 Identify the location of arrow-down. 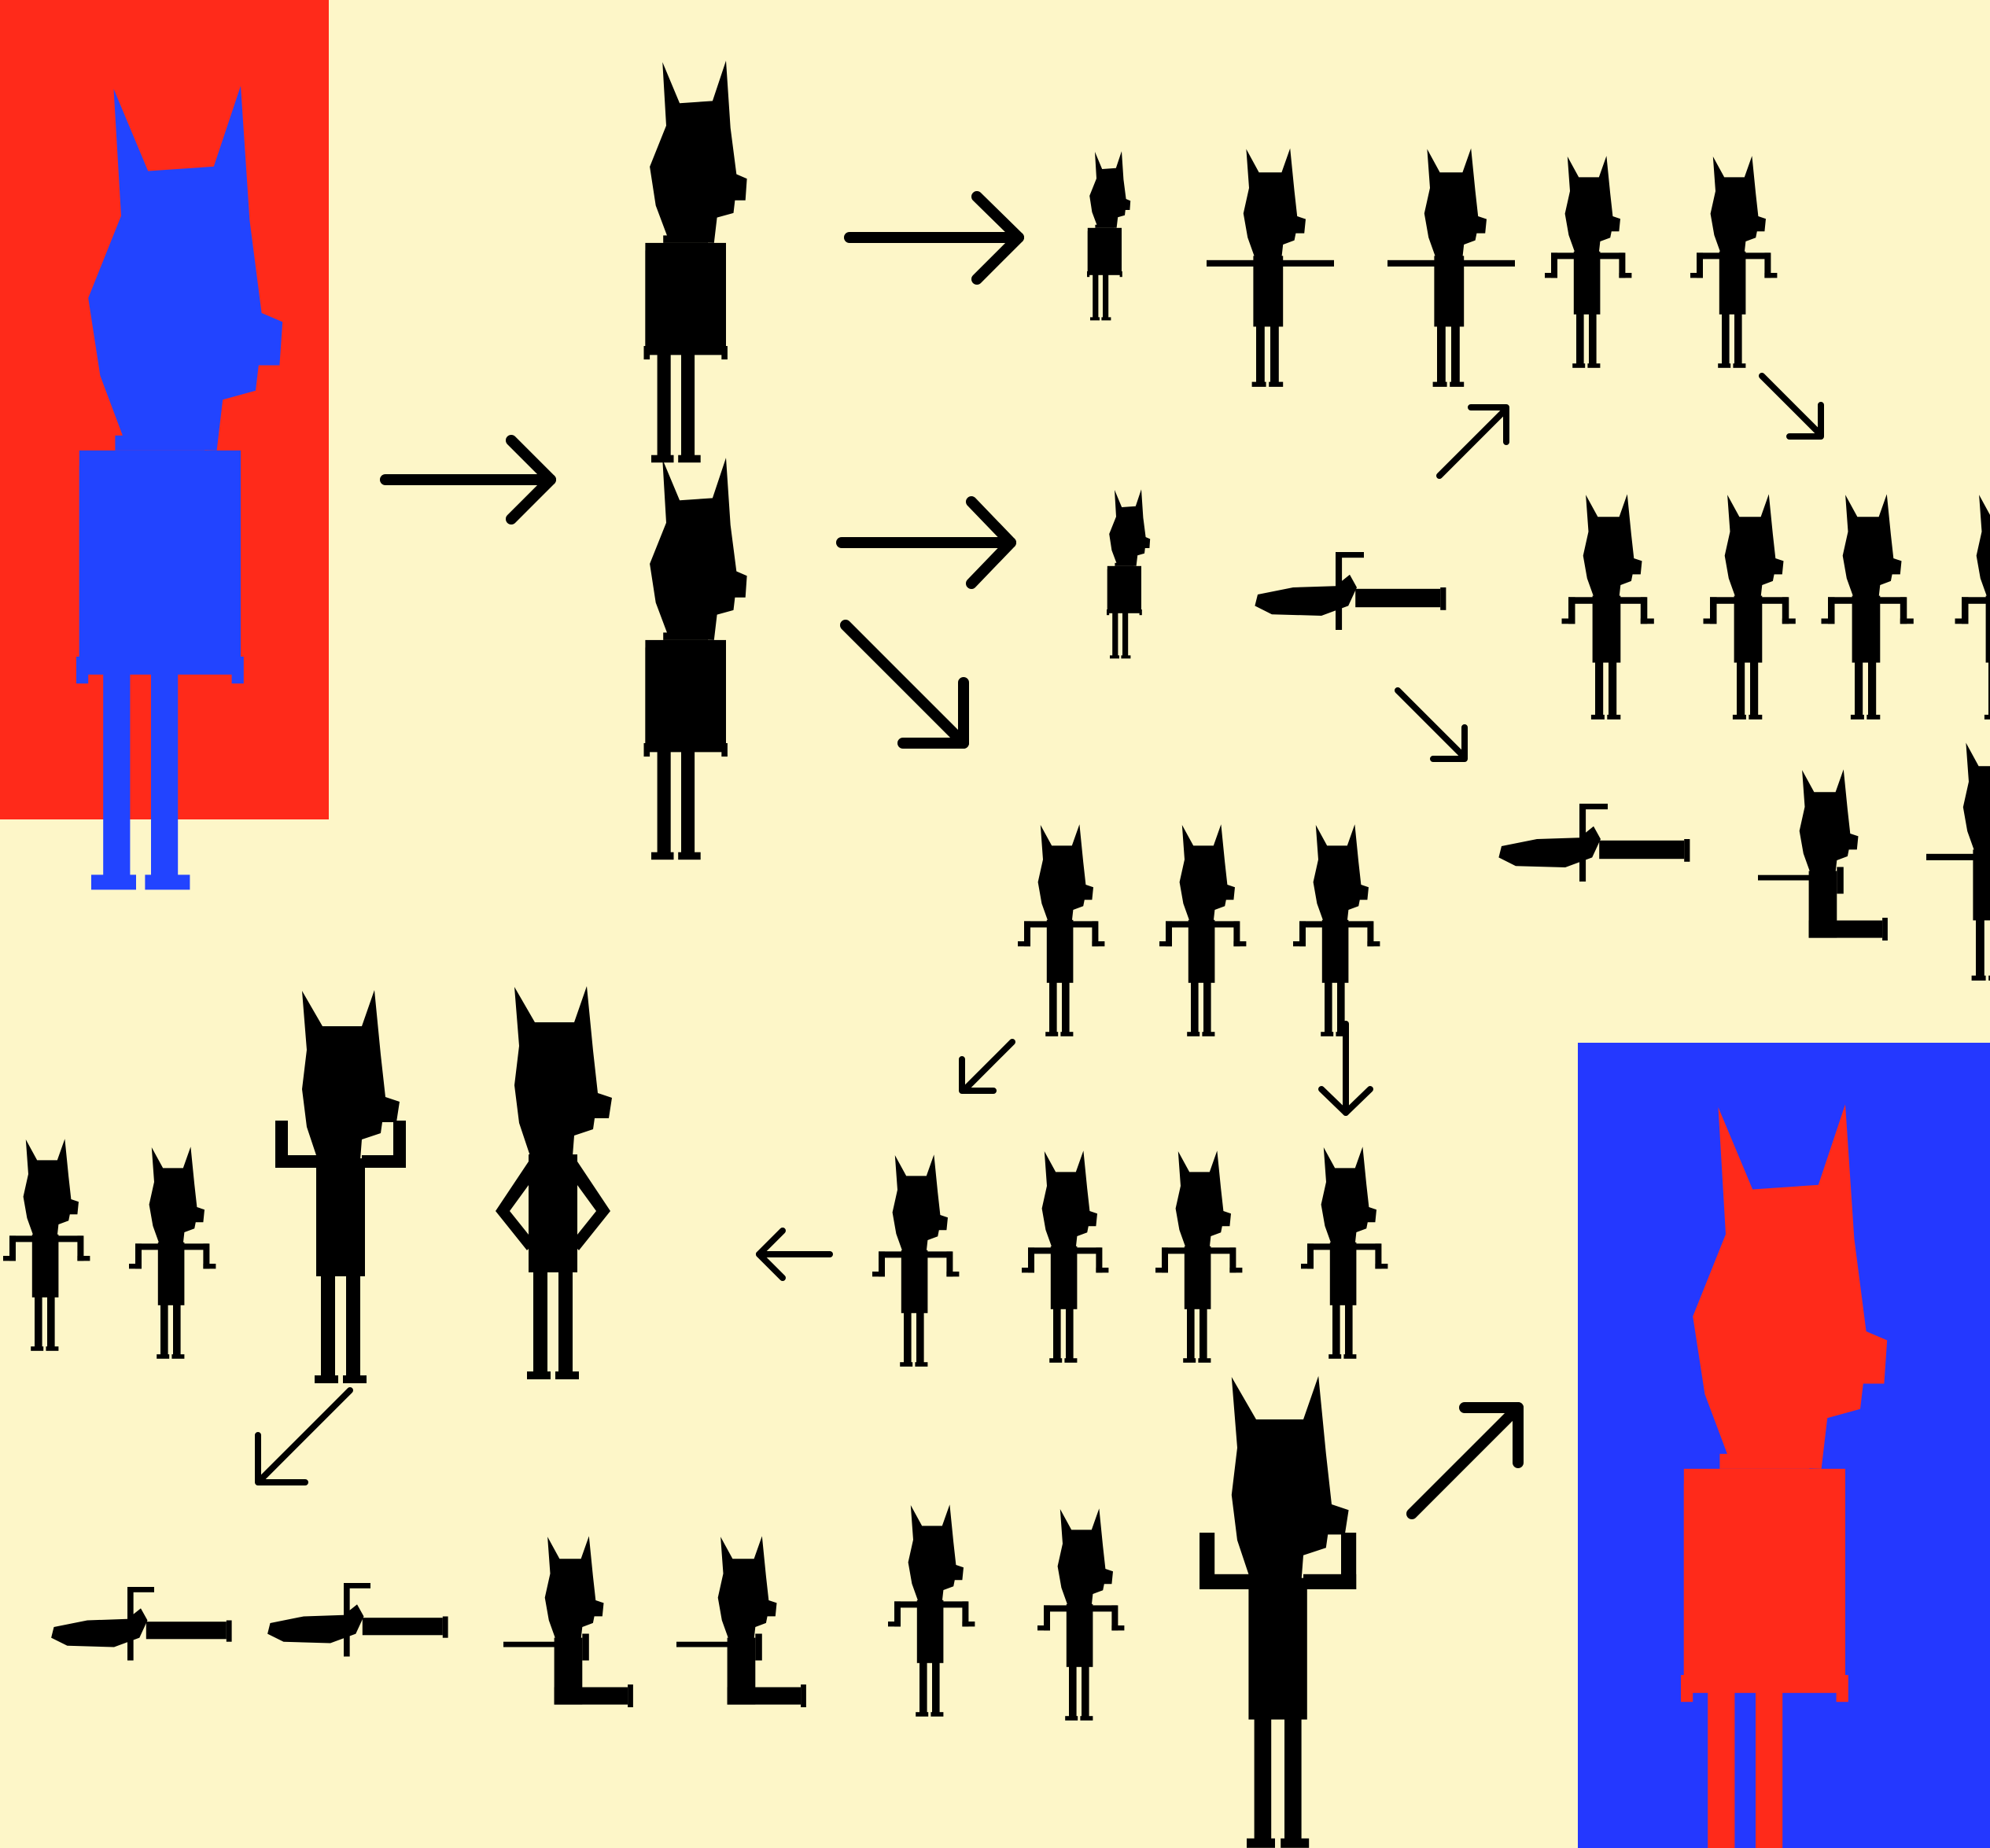
(1345, 1068).